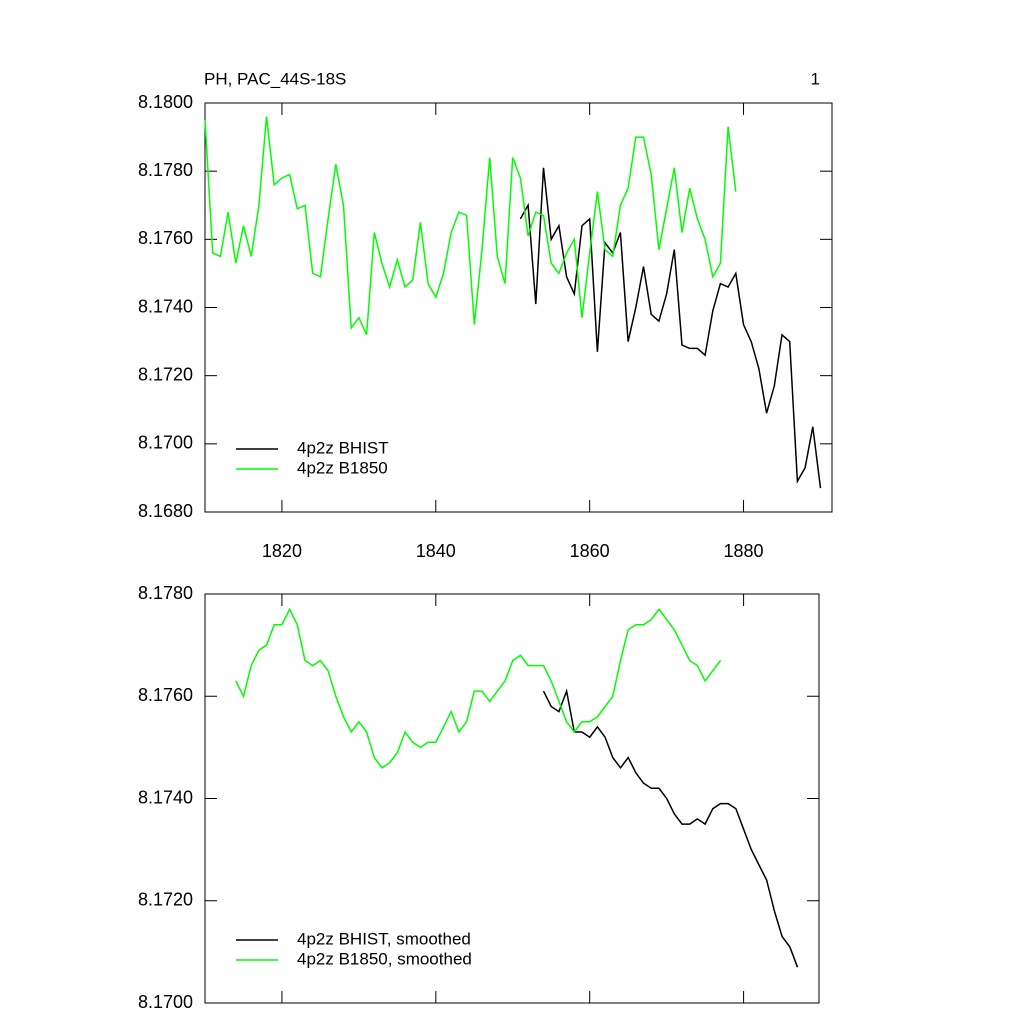 This screenshot has height=1024, width=1024. I want to click on legend-label: 4p2z BHIST, so click(343, 447).